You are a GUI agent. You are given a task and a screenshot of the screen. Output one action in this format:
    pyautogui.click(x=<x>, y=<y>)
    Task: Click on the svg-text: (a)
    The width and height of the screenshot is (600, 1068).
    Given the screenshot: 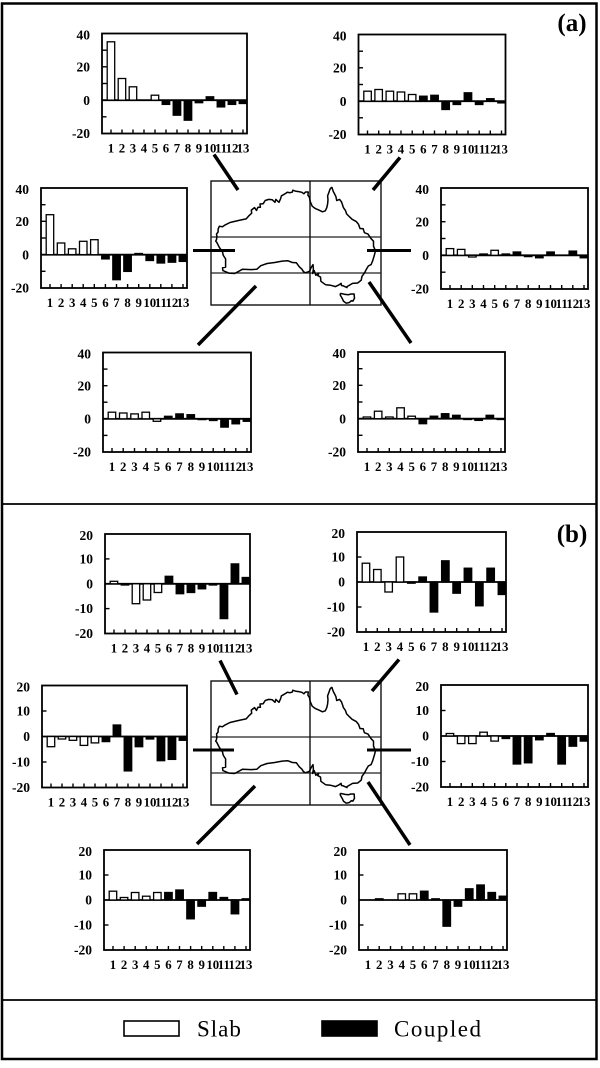 What is the action you would take?
    pyautogui.click(x=571, y=23)
    